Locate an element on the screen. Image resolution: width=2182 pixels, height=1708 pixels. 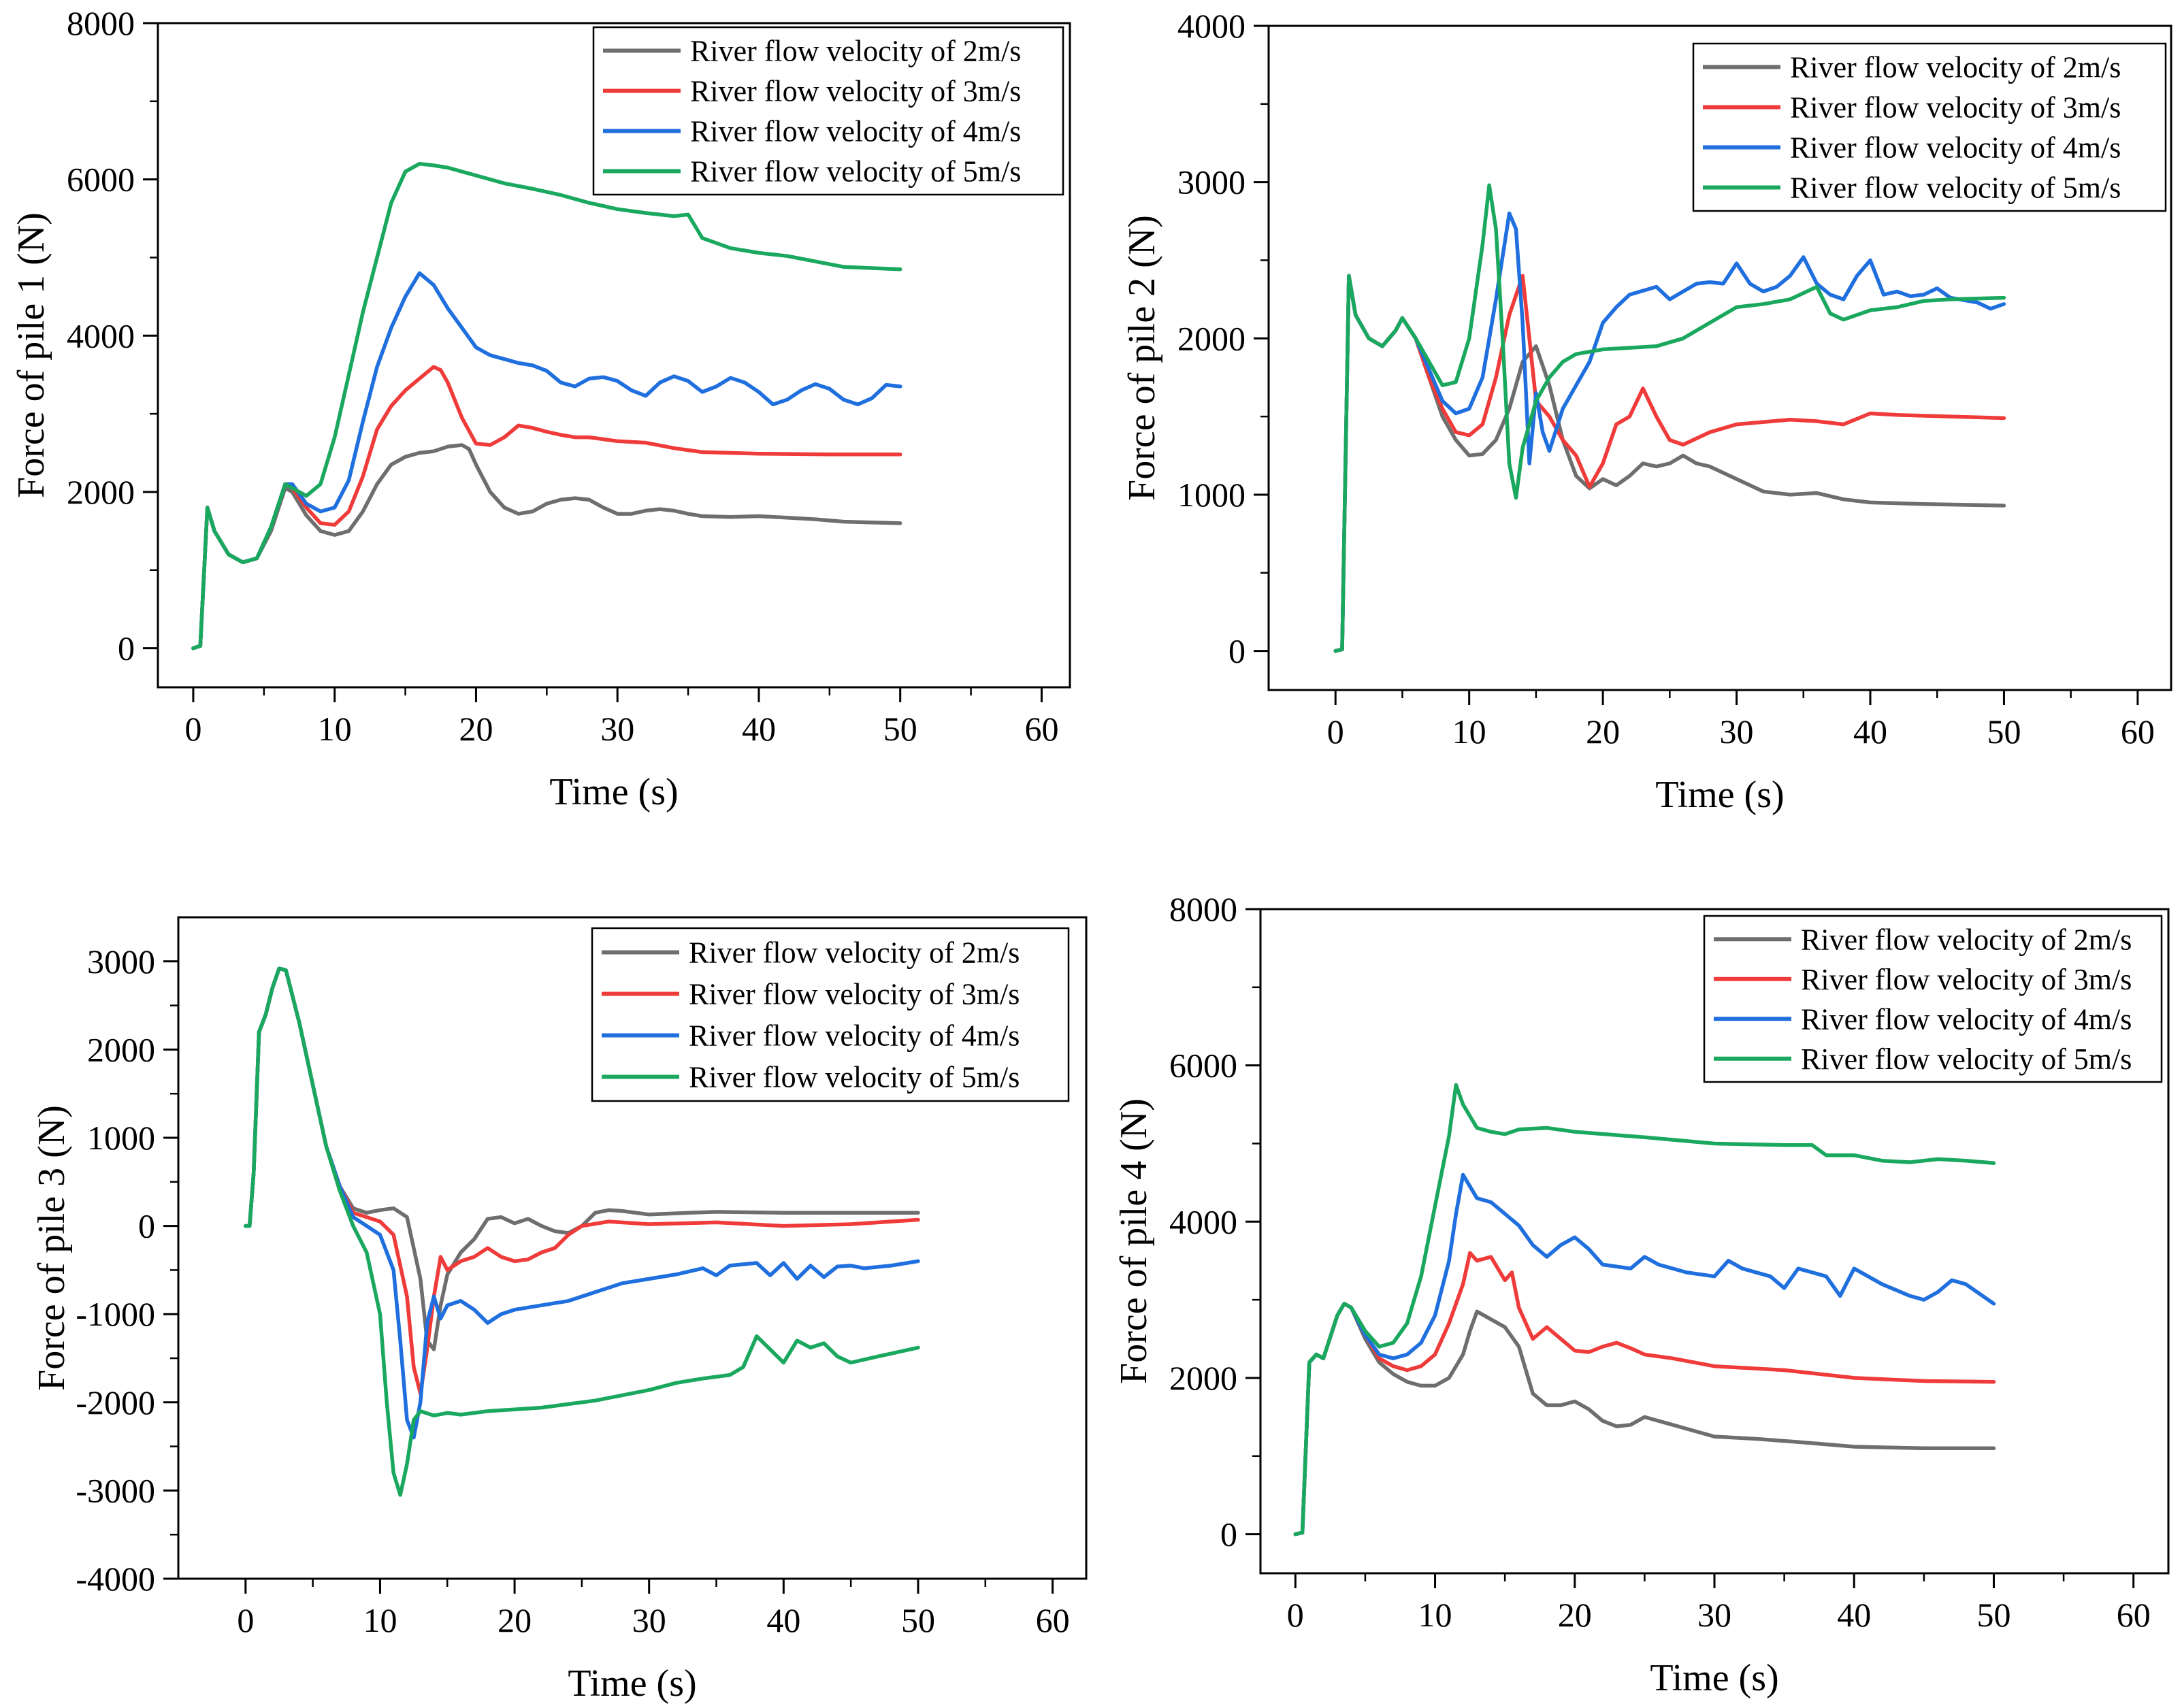
y-axis-title: Force of pile 1 (N) is located at coordinates (31, 355).